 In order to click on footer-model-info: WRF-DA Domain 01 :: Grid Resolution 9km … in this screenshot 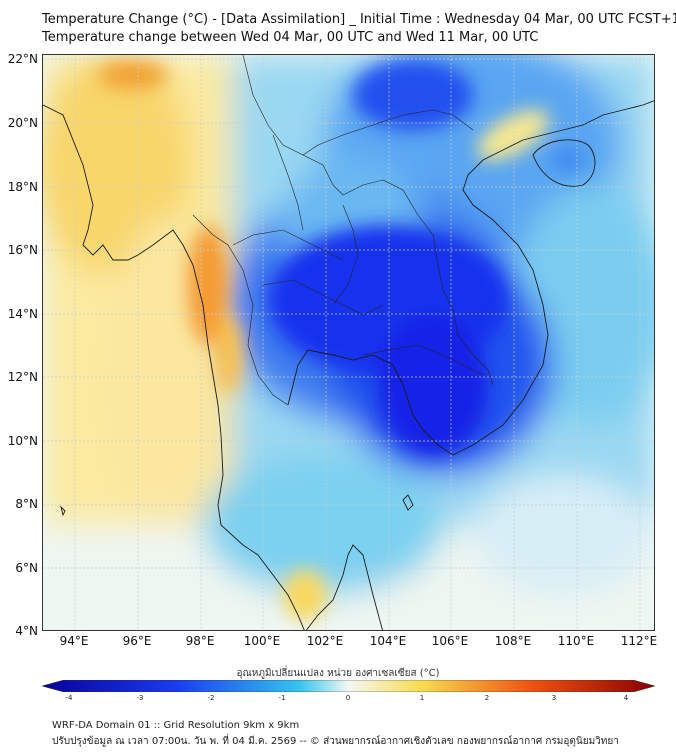, I will do `click(176, 725)`.